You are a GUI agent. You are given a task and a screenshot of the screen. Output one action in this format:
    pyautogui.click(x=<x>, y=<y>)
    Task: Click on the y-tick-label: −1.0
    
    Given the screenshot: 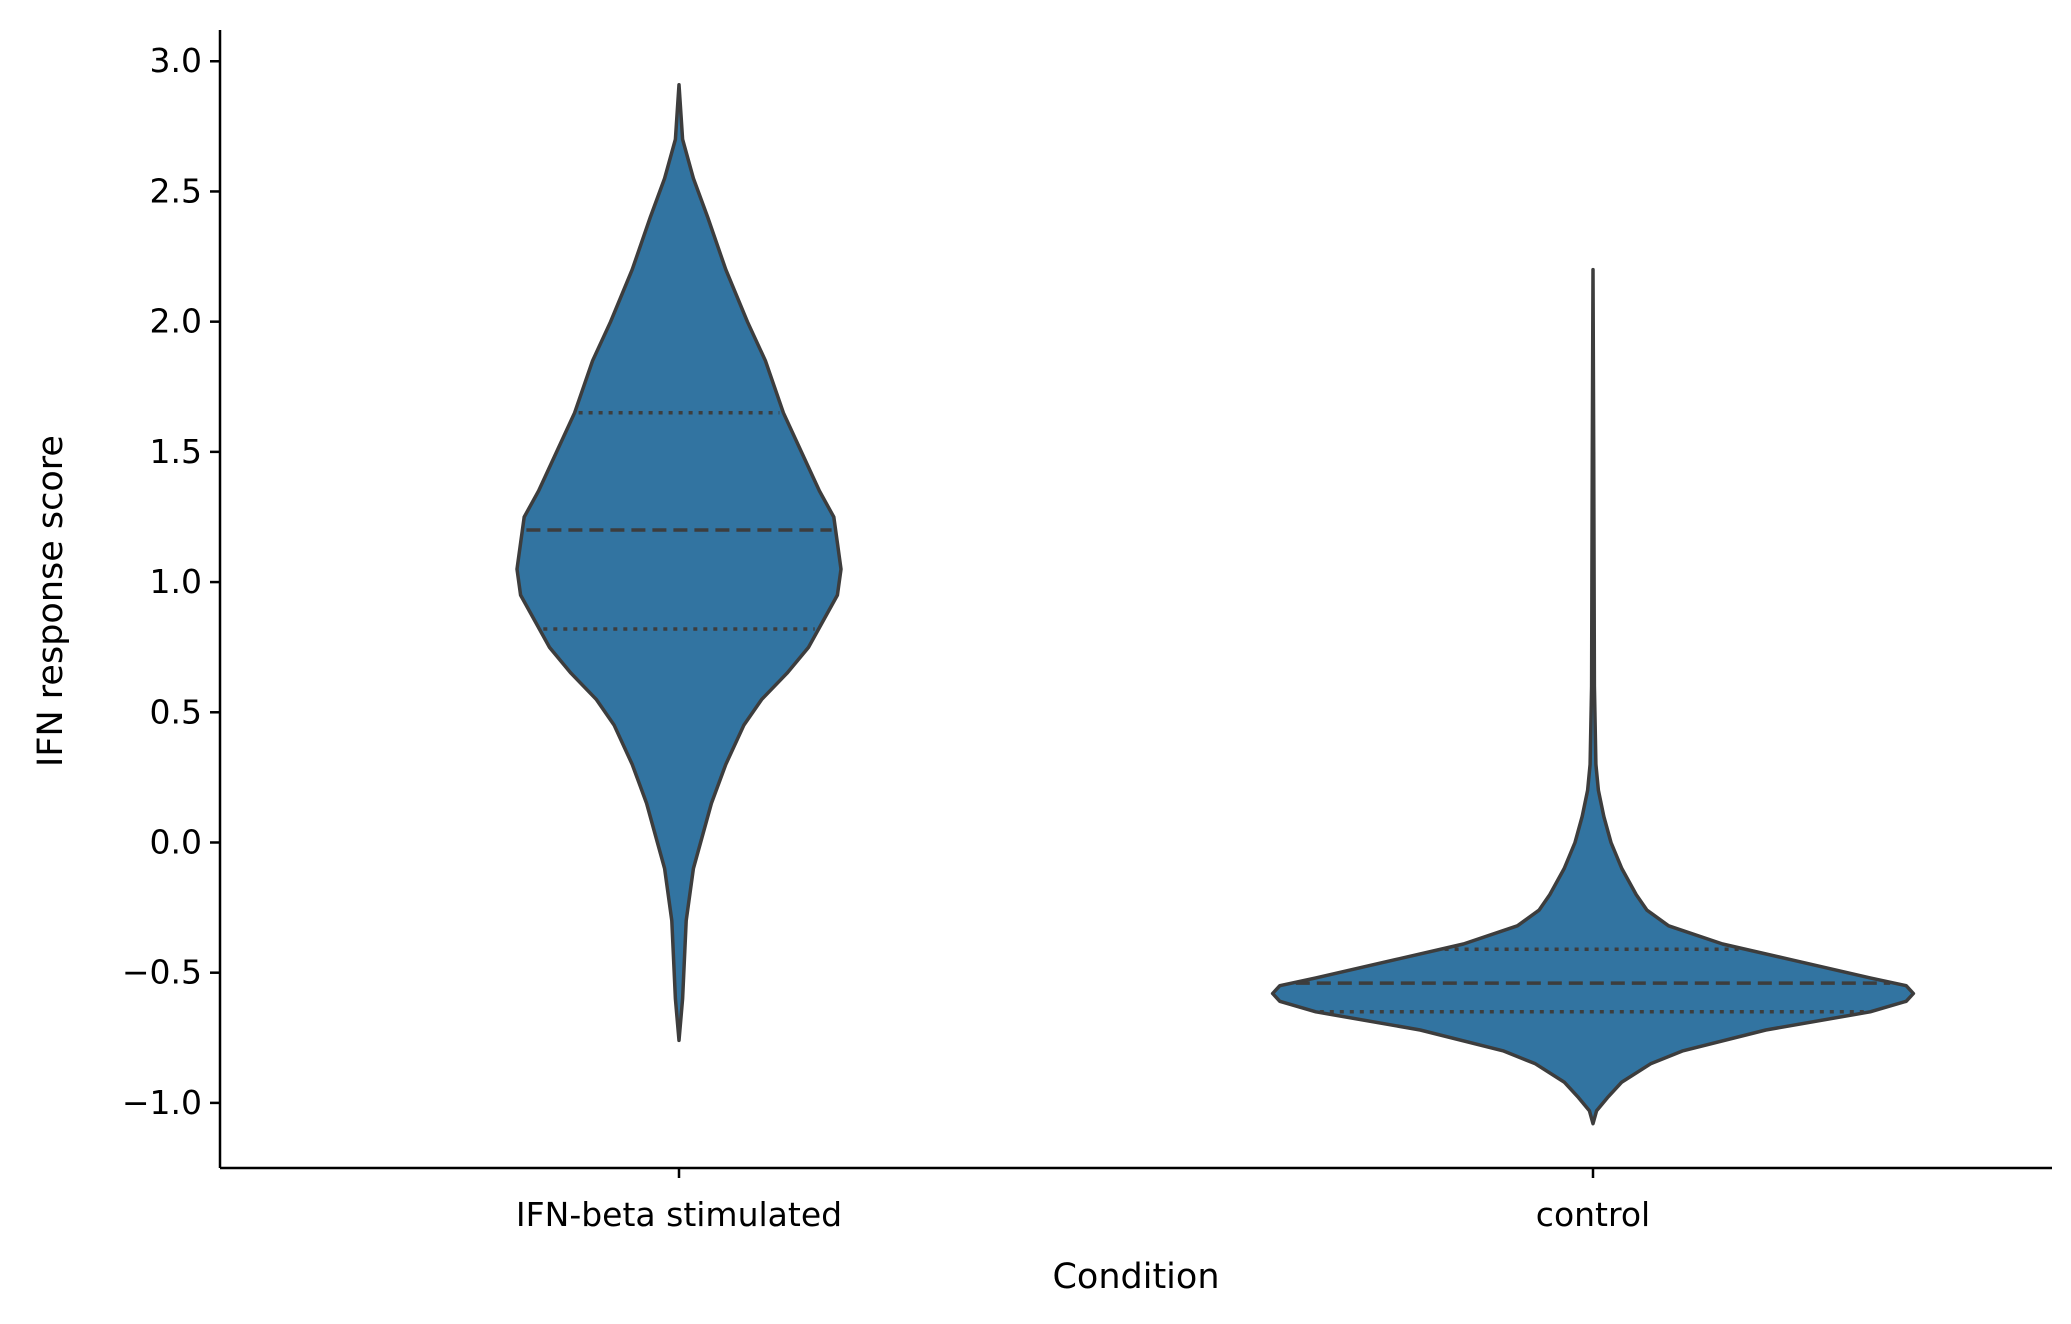 What is the action you would take?
    pyautogui.click(x=162, y=1102)
    